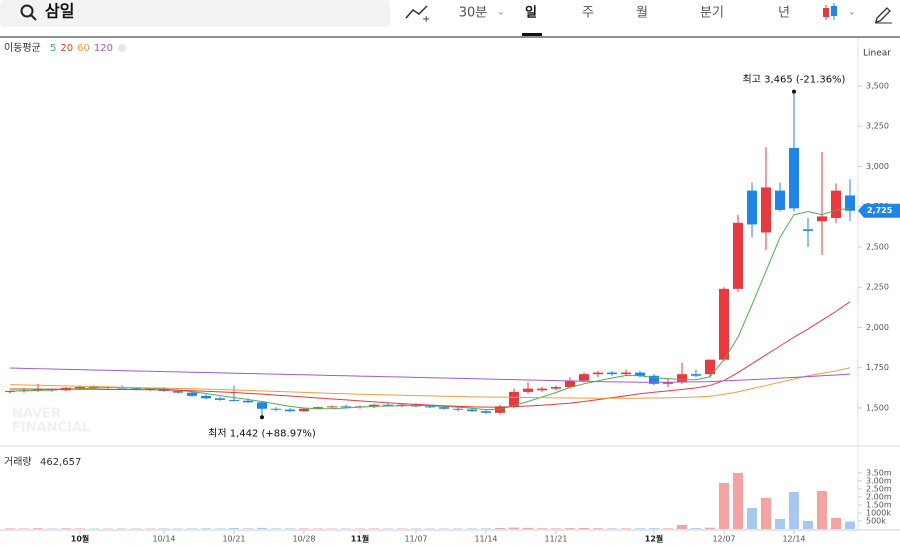  Describe the element at coordinates (877, 54) in the screenshot. I see `scale-label: Linear` at that location.